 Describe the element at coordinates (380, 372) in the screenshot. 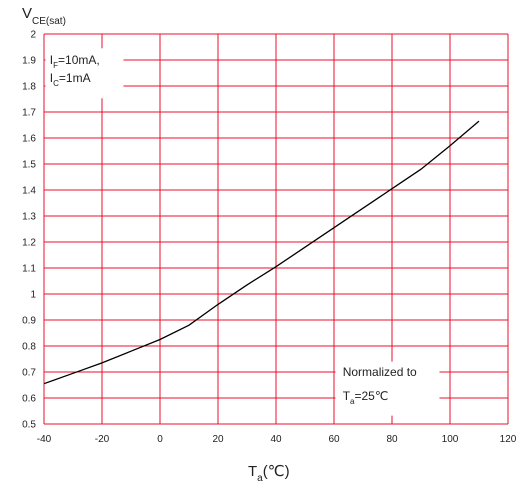

I see `normalization-label-line-1: Normalized to` at that location.